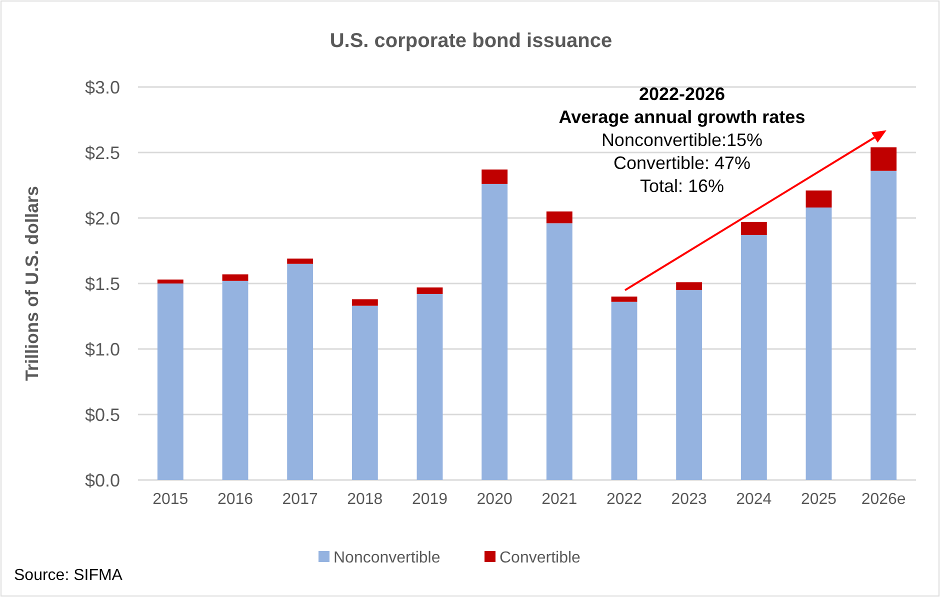 The height and width of the screenshot is (601, 942). What do you see at coordinates (471, 41) in the screenshot?
I see `chart-title: U.S. corporate bond issuance` at bounding box center [471, 41].